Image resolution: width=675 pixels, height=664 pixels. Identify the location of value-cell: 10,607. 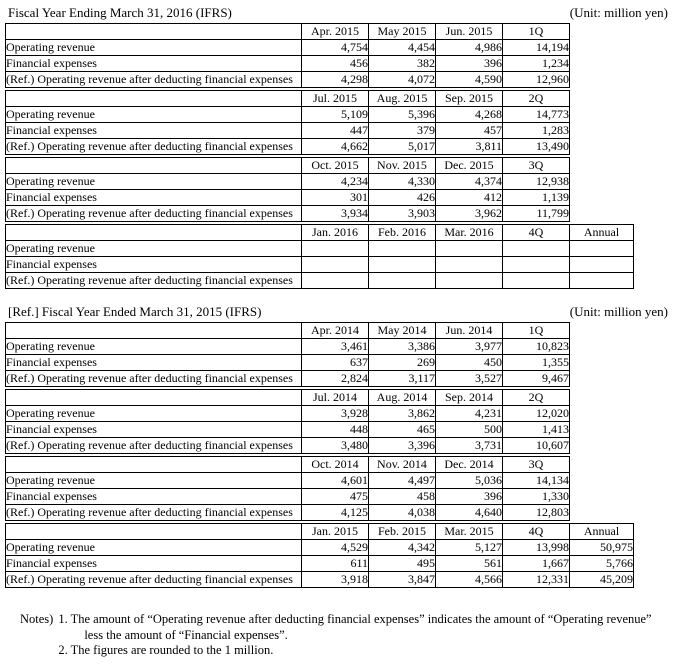
(536, 445).